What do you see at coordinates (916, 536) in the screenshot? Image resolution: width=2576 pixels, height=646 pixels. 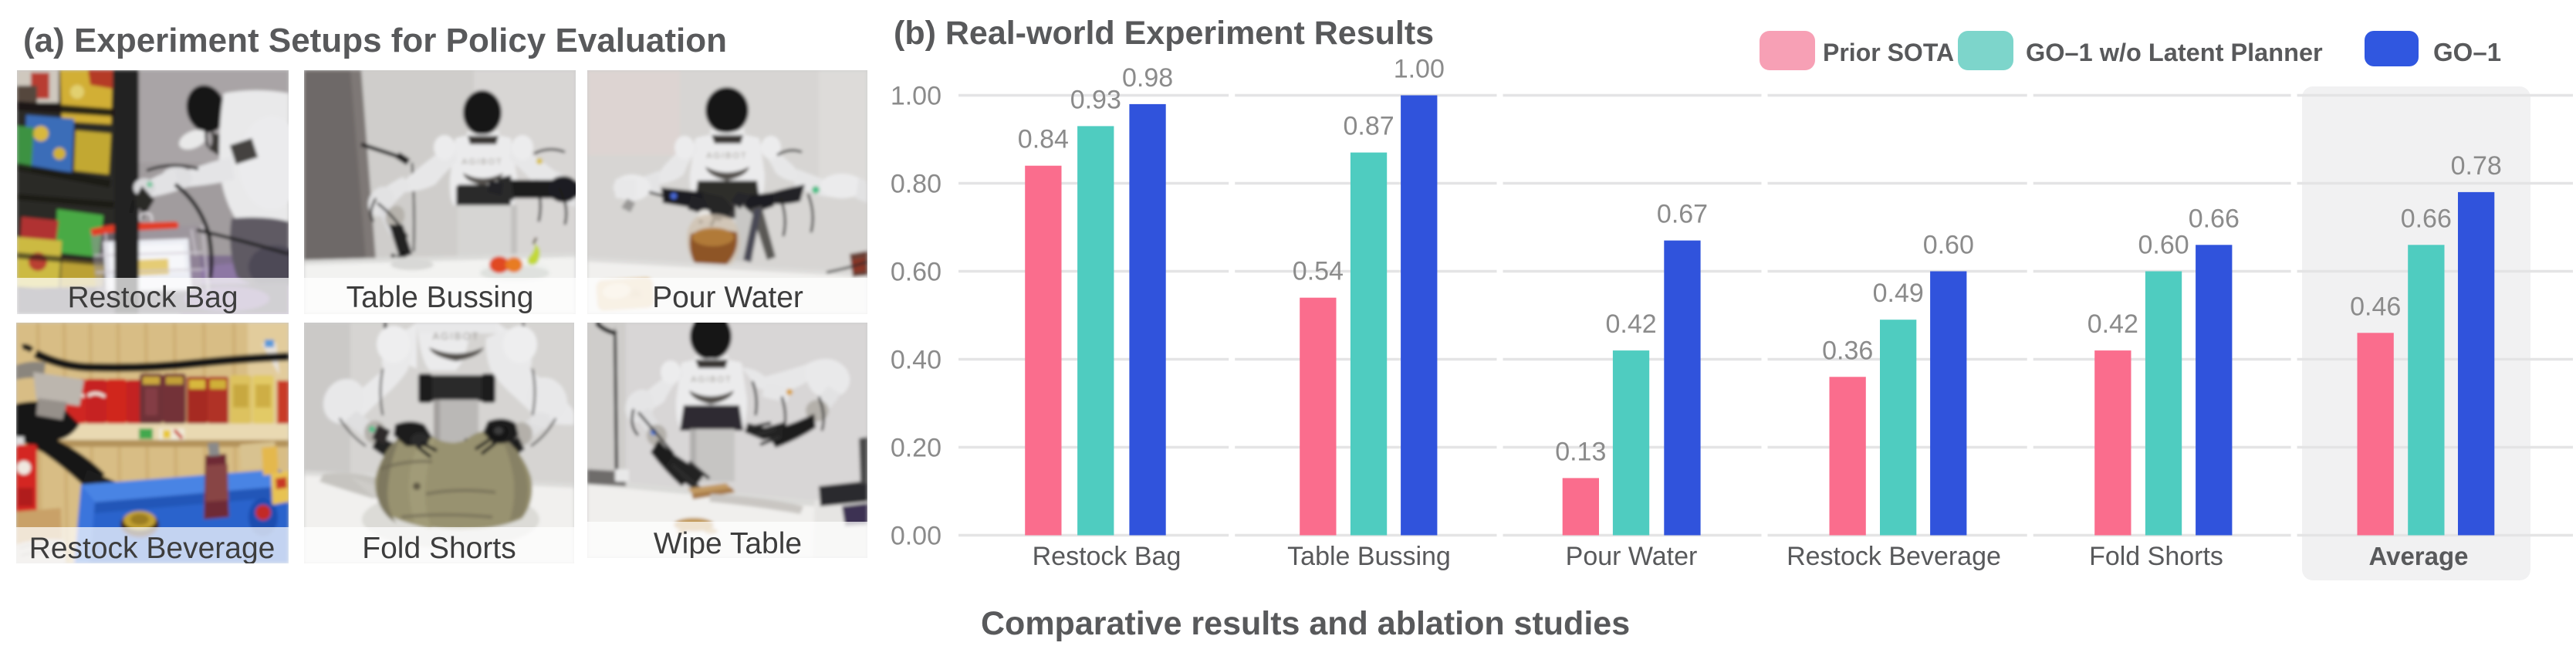 I see `svg-text: 0.00` at bounding box center [916, 536].